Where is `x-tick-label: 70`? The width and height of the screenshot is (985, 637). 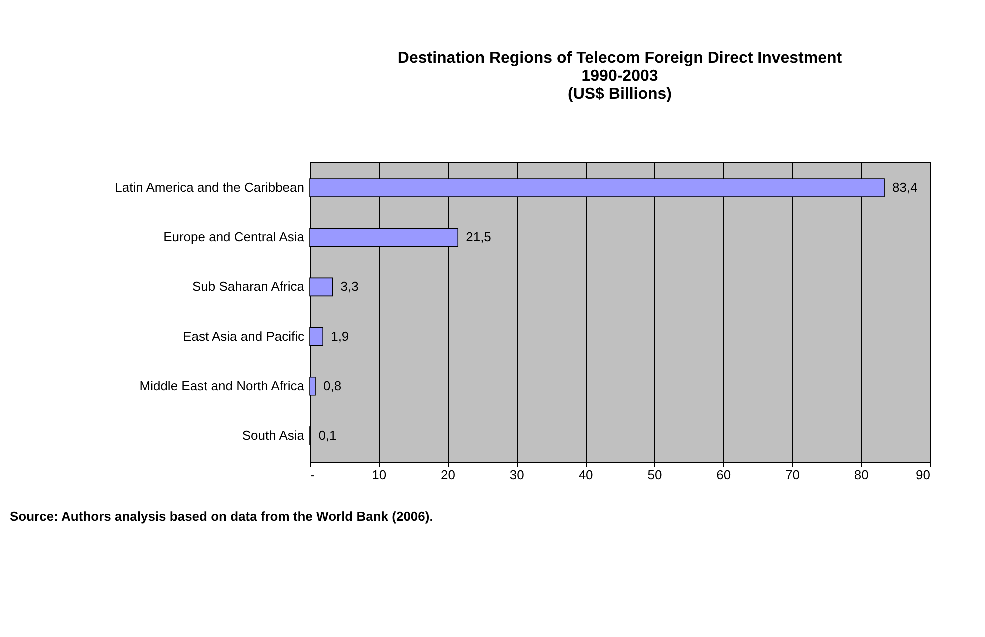 x-tick-label: 70 is located at coordinates (792, 475).